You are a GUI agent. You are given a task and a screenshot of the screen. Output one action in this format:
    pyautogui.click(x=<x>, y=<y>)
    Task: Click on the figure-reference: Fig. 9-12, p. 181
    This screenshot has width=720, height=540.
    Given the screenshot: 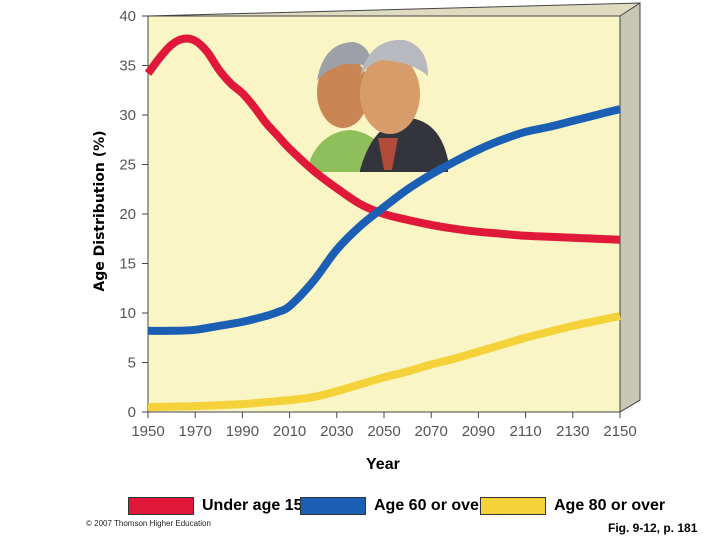 What is the action you would take?
    pyautogui.click(x=653, y=528)
    